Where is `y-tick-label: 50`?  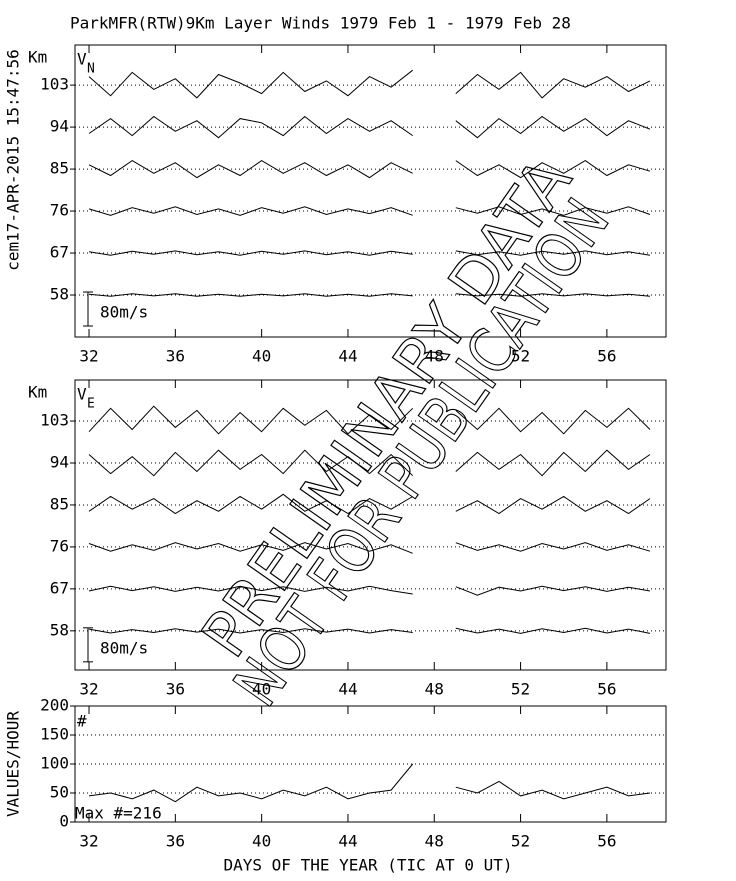
y-tick-label: 50 is located at coordinates (59, 792).